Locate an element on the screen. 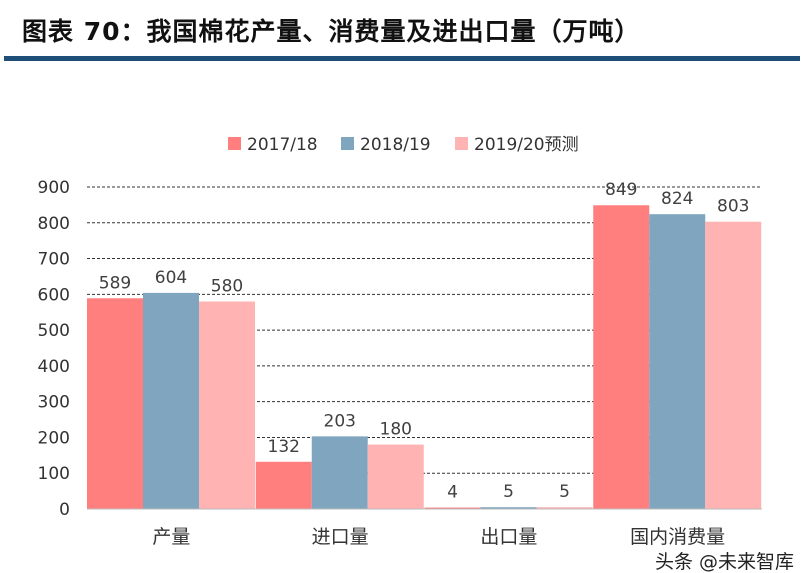 The height and width of the screenshot is (573, 804). data-label: 849 is located at coordinates (621, 190).